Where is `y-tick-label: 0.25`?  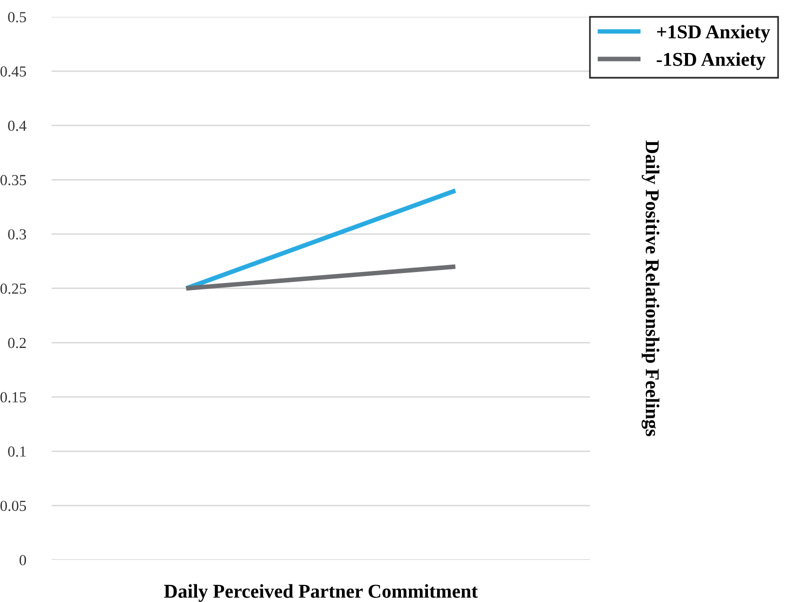
y-tick-label: 0.25 is located at coordinates (13, 289).